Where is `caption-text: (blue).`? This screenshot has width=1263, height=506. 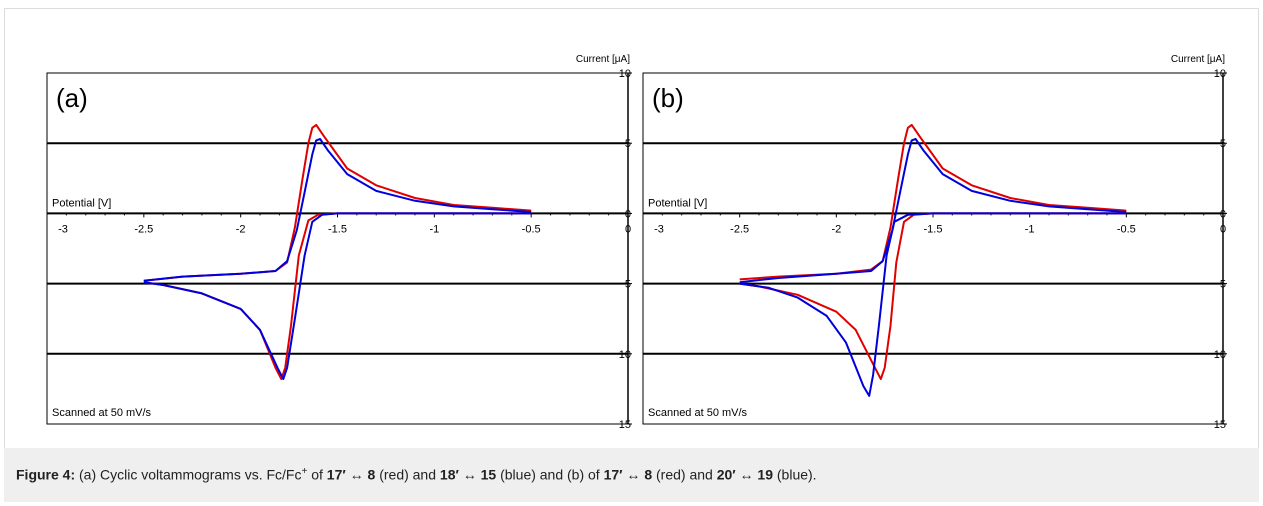
caption-text: (blue). is located at coordinates (795, 474).